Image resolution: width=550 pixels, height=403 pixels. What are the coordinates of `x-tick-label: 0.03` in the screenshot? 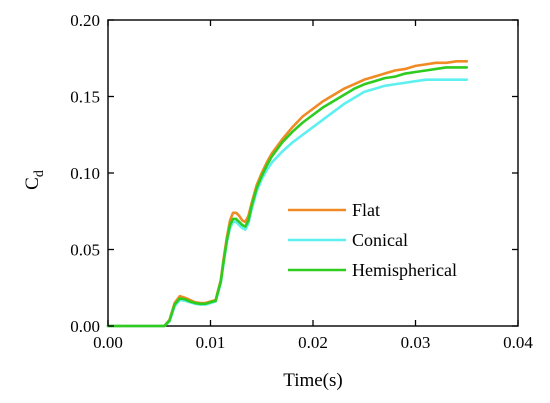 It's located at (416, 342).